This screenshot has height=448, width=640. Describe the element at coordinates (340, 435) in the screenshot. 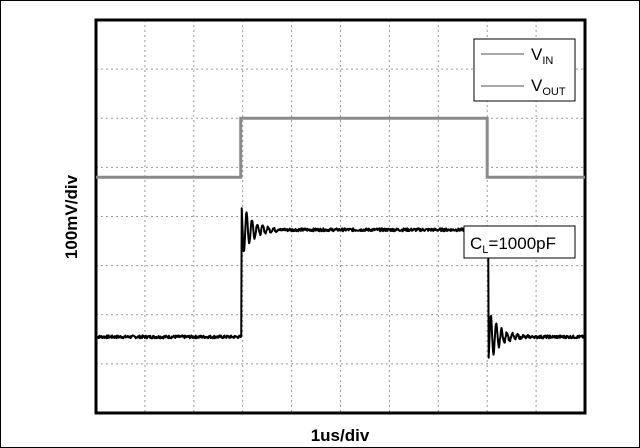

I see `x-axis-label: 1us/div` at that location.